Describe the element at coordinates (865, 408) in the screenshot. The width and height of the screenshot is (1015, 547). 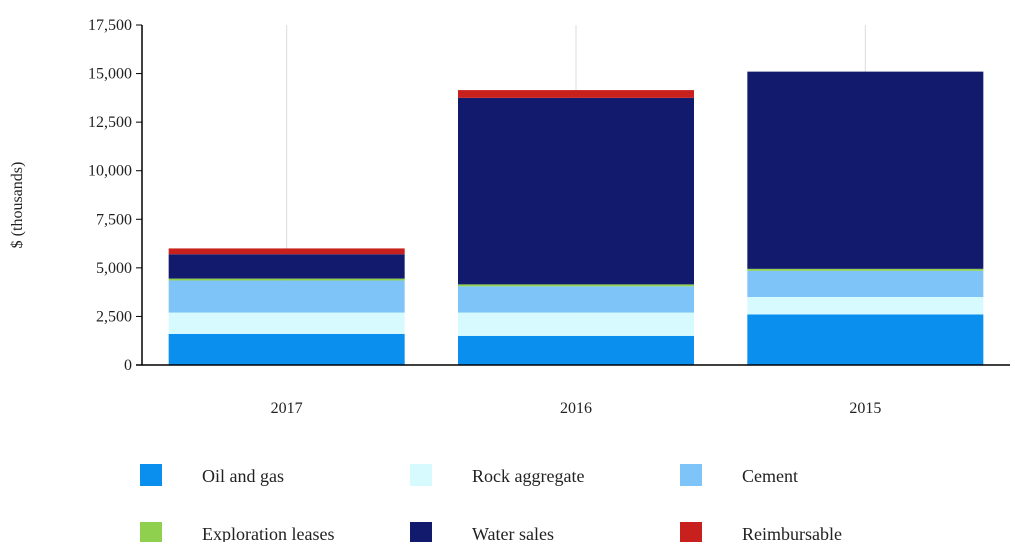
I see `x-tick-label: 2015` at that location.